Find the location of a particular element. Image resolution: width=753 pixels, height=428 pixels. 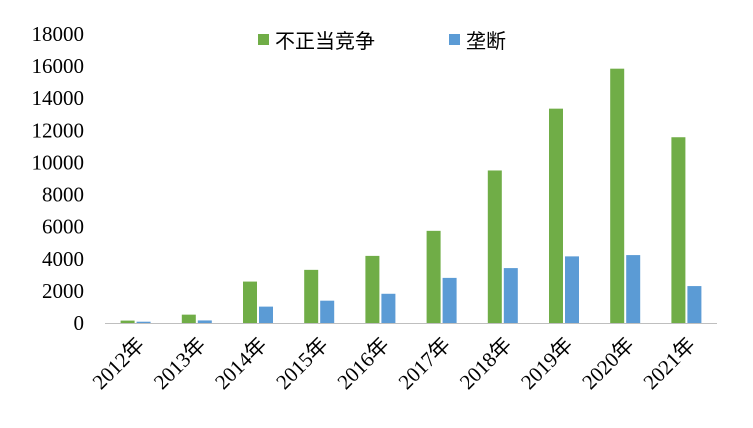

y-tick-label: 10000 is located at coordinates (58, 162).